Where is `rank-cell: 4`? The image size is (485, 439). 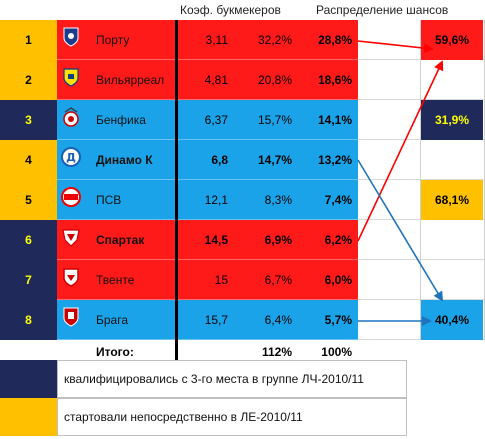 rank-cell: 4 is located at coordinates (28, 160).